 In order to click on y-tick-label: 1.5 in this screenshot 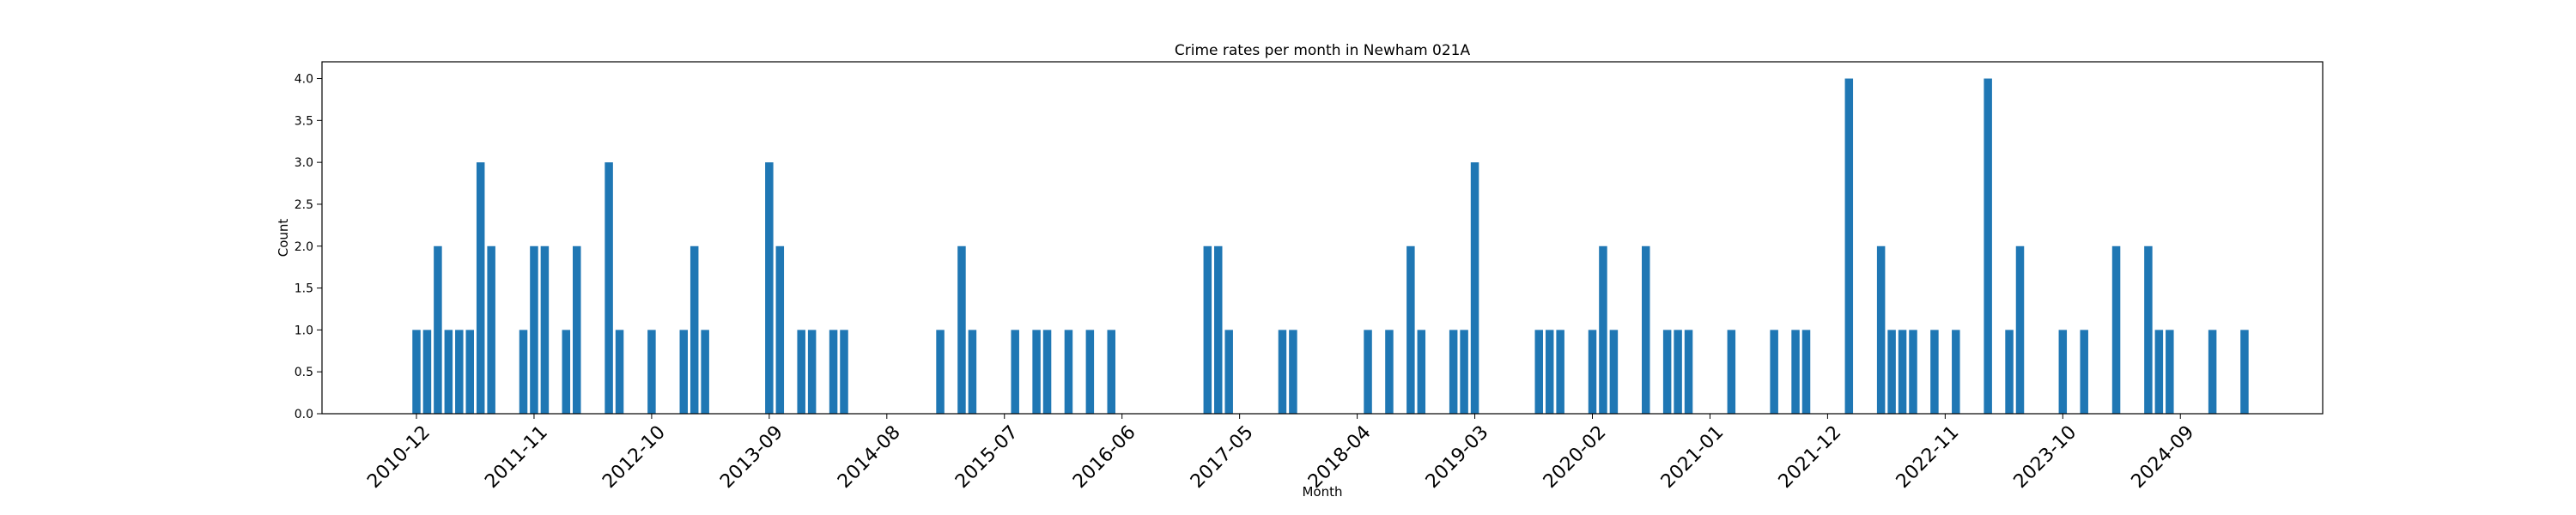, I will do `click(304, 289)`.